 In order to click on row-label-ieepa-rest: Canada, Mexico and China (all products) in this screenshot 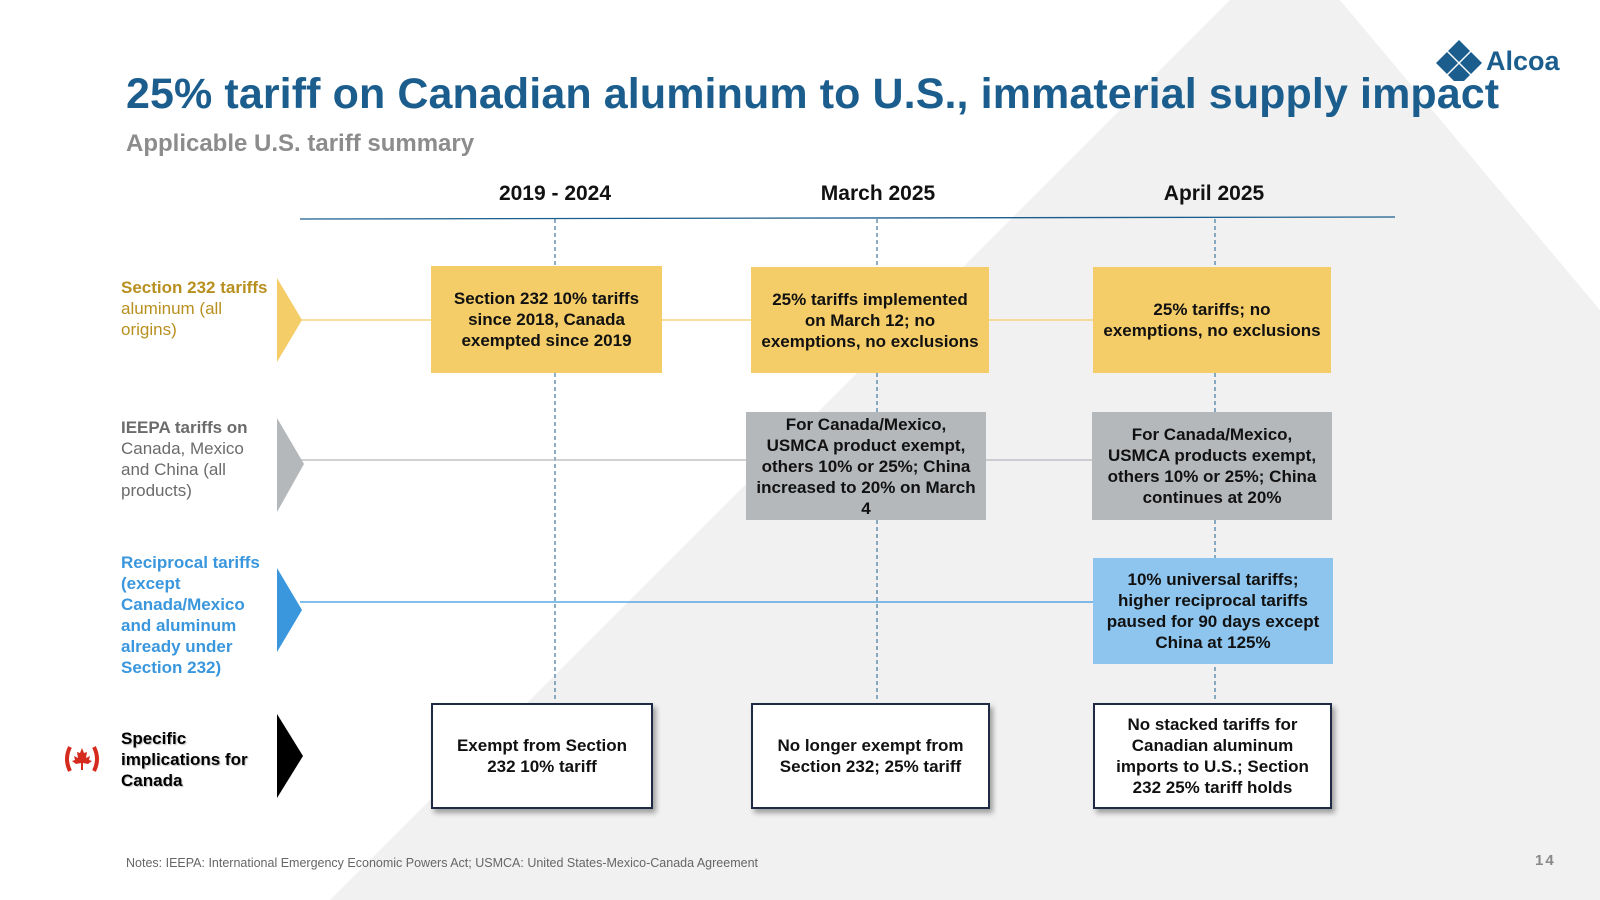, I will do `click(182, 469)`.